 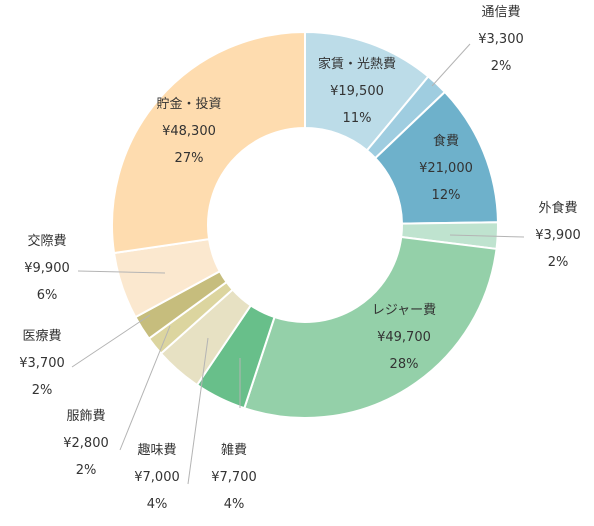 What do you see at coordinates (500, 12) in the screenshot?
I see `slice-name-label-1: 通信費` at bounding box center [500, 12].